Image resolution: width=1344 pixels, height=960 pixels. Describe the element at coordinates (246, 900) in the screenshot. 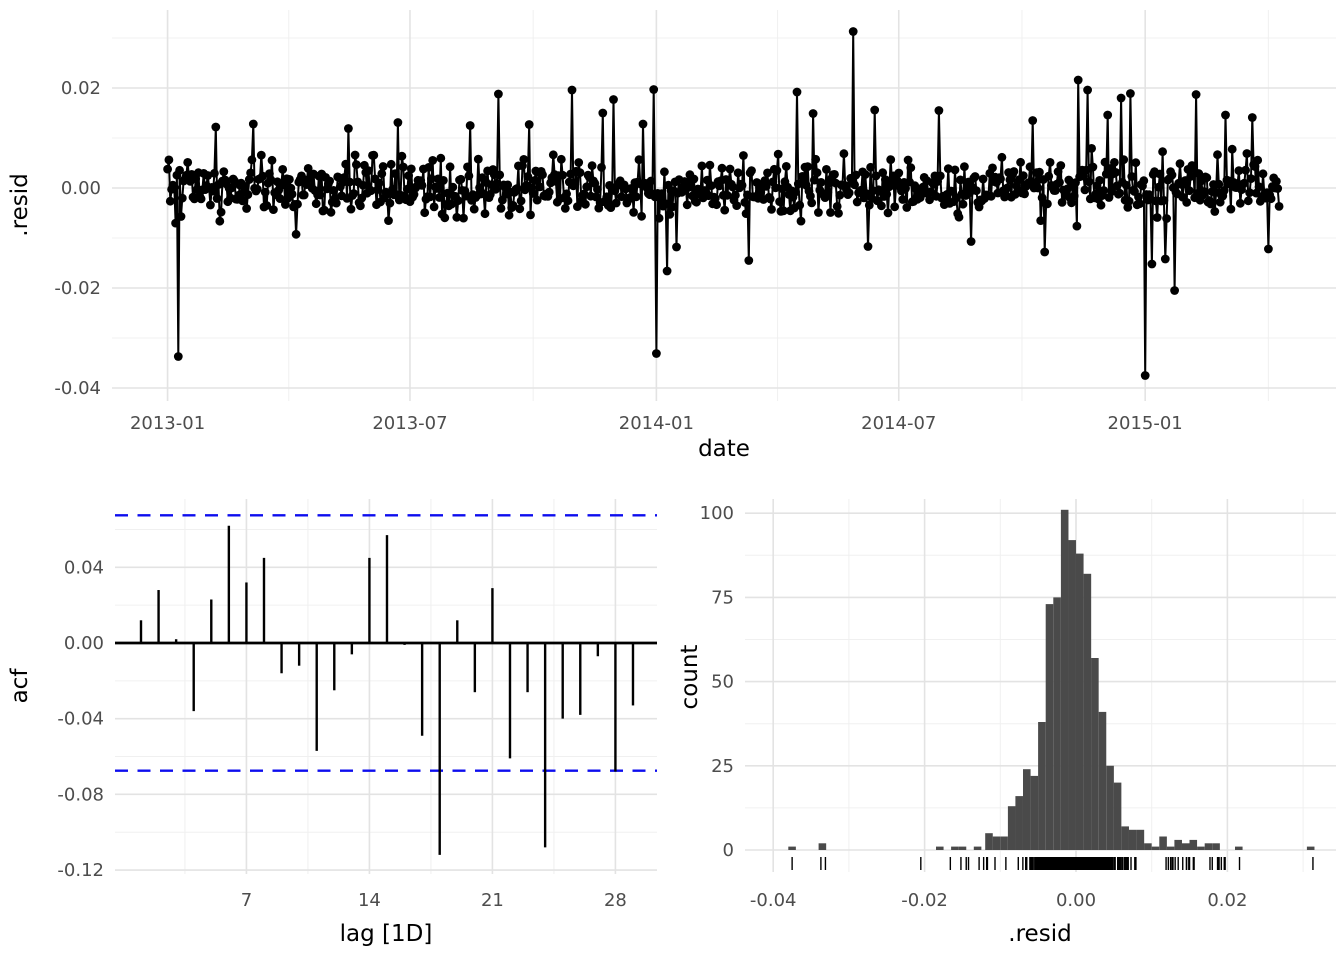

I see `acf-x-tick-label: 7` at that location.